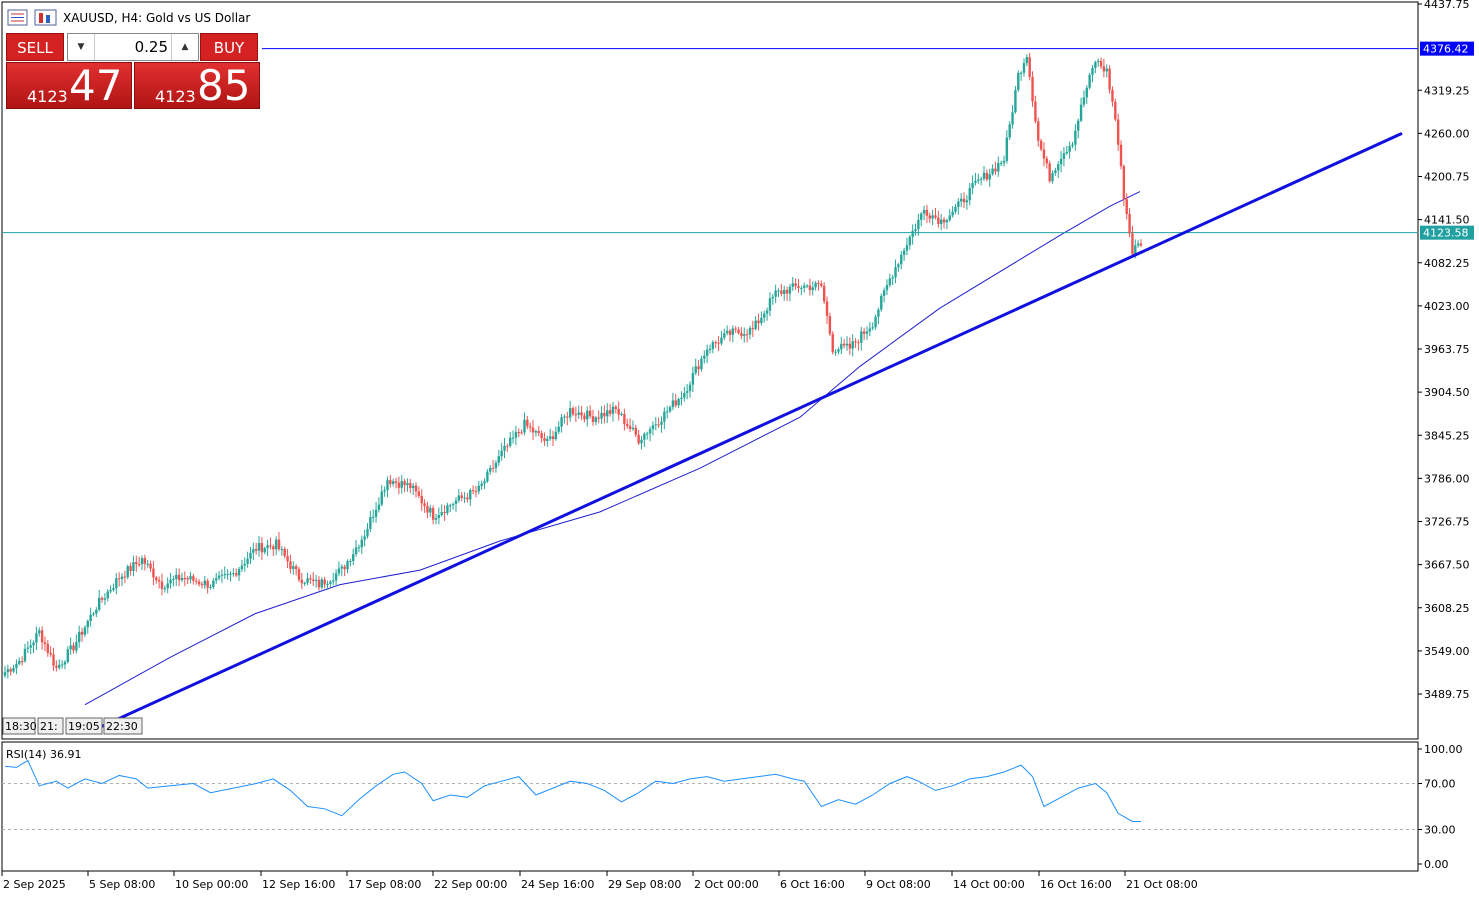 This screenshot has height=897, width=1479. I want to click on volume-down-icon: ▼, so click(81, 47).